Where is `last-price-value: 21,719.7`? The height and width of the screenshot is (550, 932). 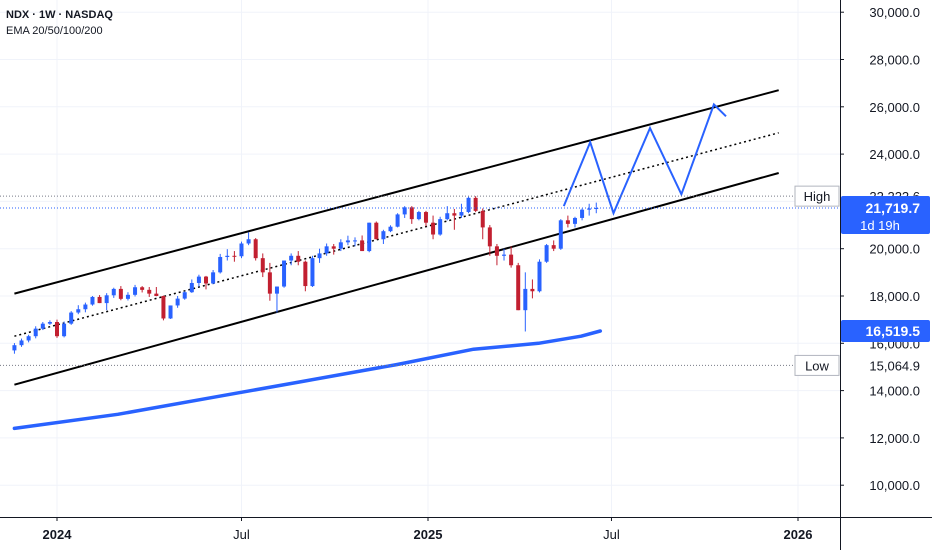
last-price-value: 21,719.7 is located at coordinates (893, 208).